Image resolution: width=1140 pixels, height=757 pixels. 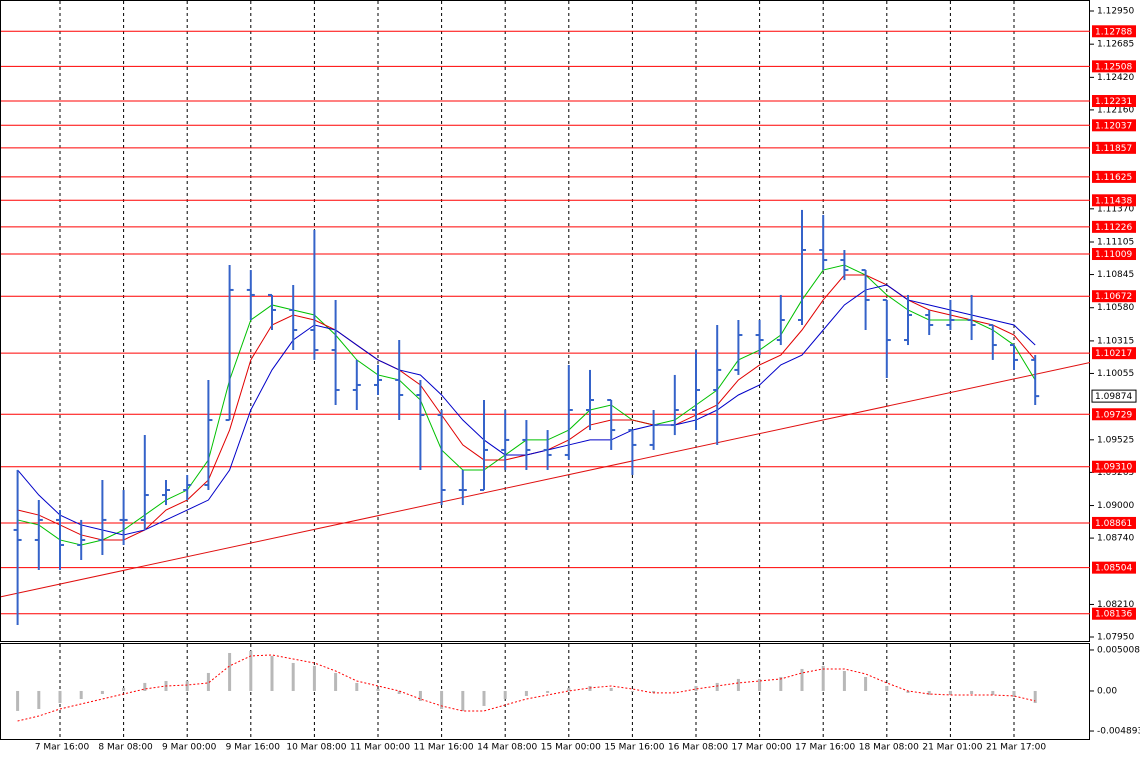 What do you see at coordinates (1115, 539) in the screenshot?
I see `y-tick-label: 1.08740` at bounding box center [1115, 539].